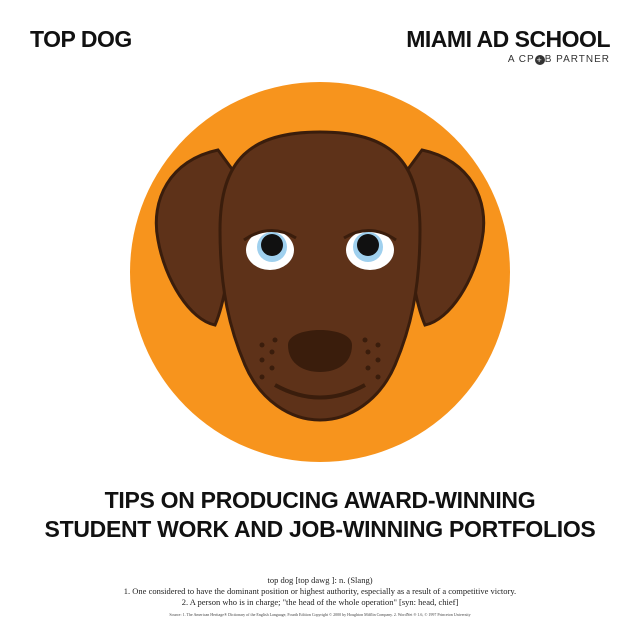 This screenshot has width=640, height=640. I want to click on headline-line-2: STUDENT WORK AND JOB-WINNING PORTFOLIOS, so click(320, 529).